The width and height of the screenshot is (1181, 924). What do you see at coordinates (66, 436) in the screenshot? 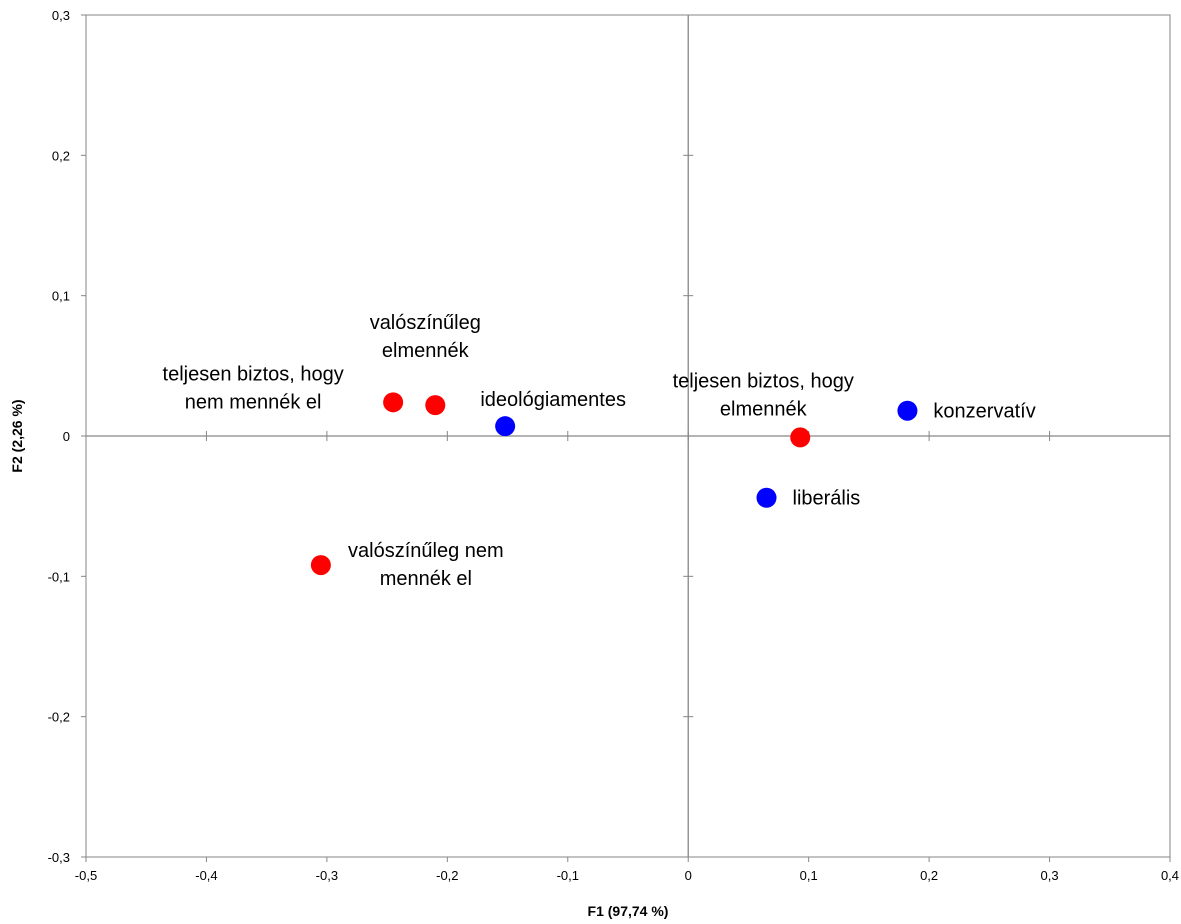
I see `y-tick-label: 0` at bounding box center [66, 436].